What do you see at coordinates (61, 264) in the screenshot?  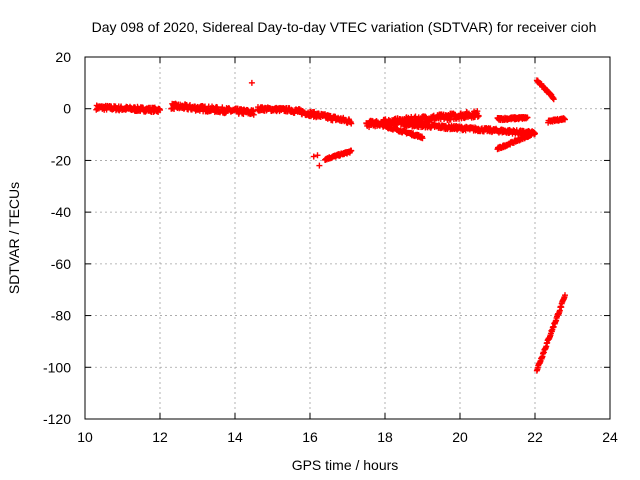 I see `y-tick-label: -60` at bounding box center [61, 264].